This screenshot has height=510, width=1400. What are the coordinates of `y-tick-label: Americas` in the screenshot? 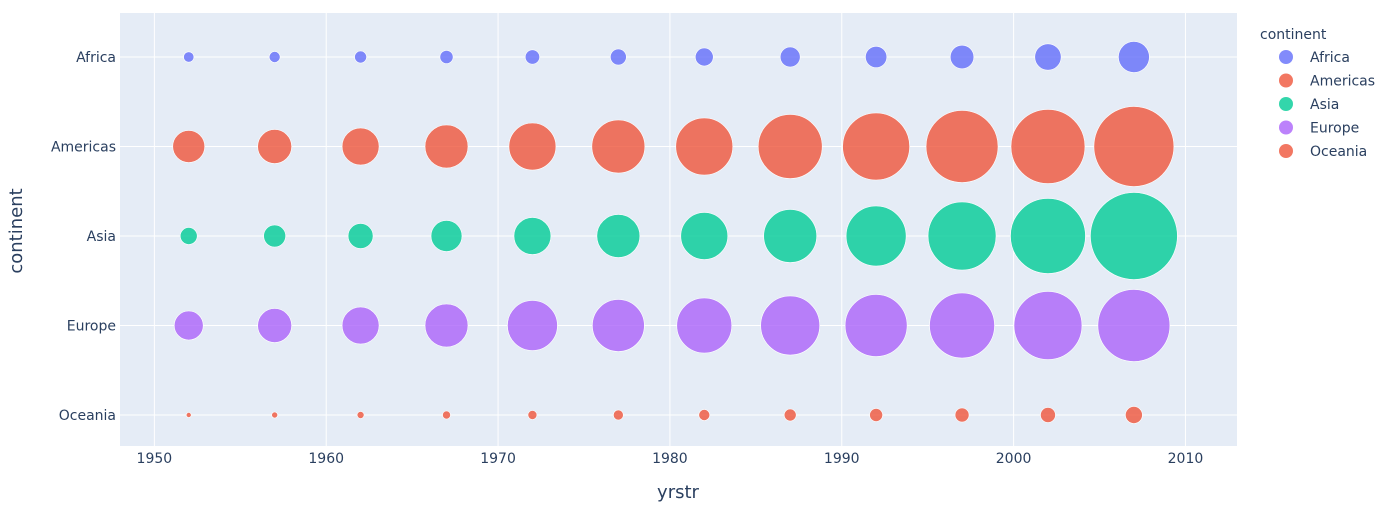 It's located at (83, 148).